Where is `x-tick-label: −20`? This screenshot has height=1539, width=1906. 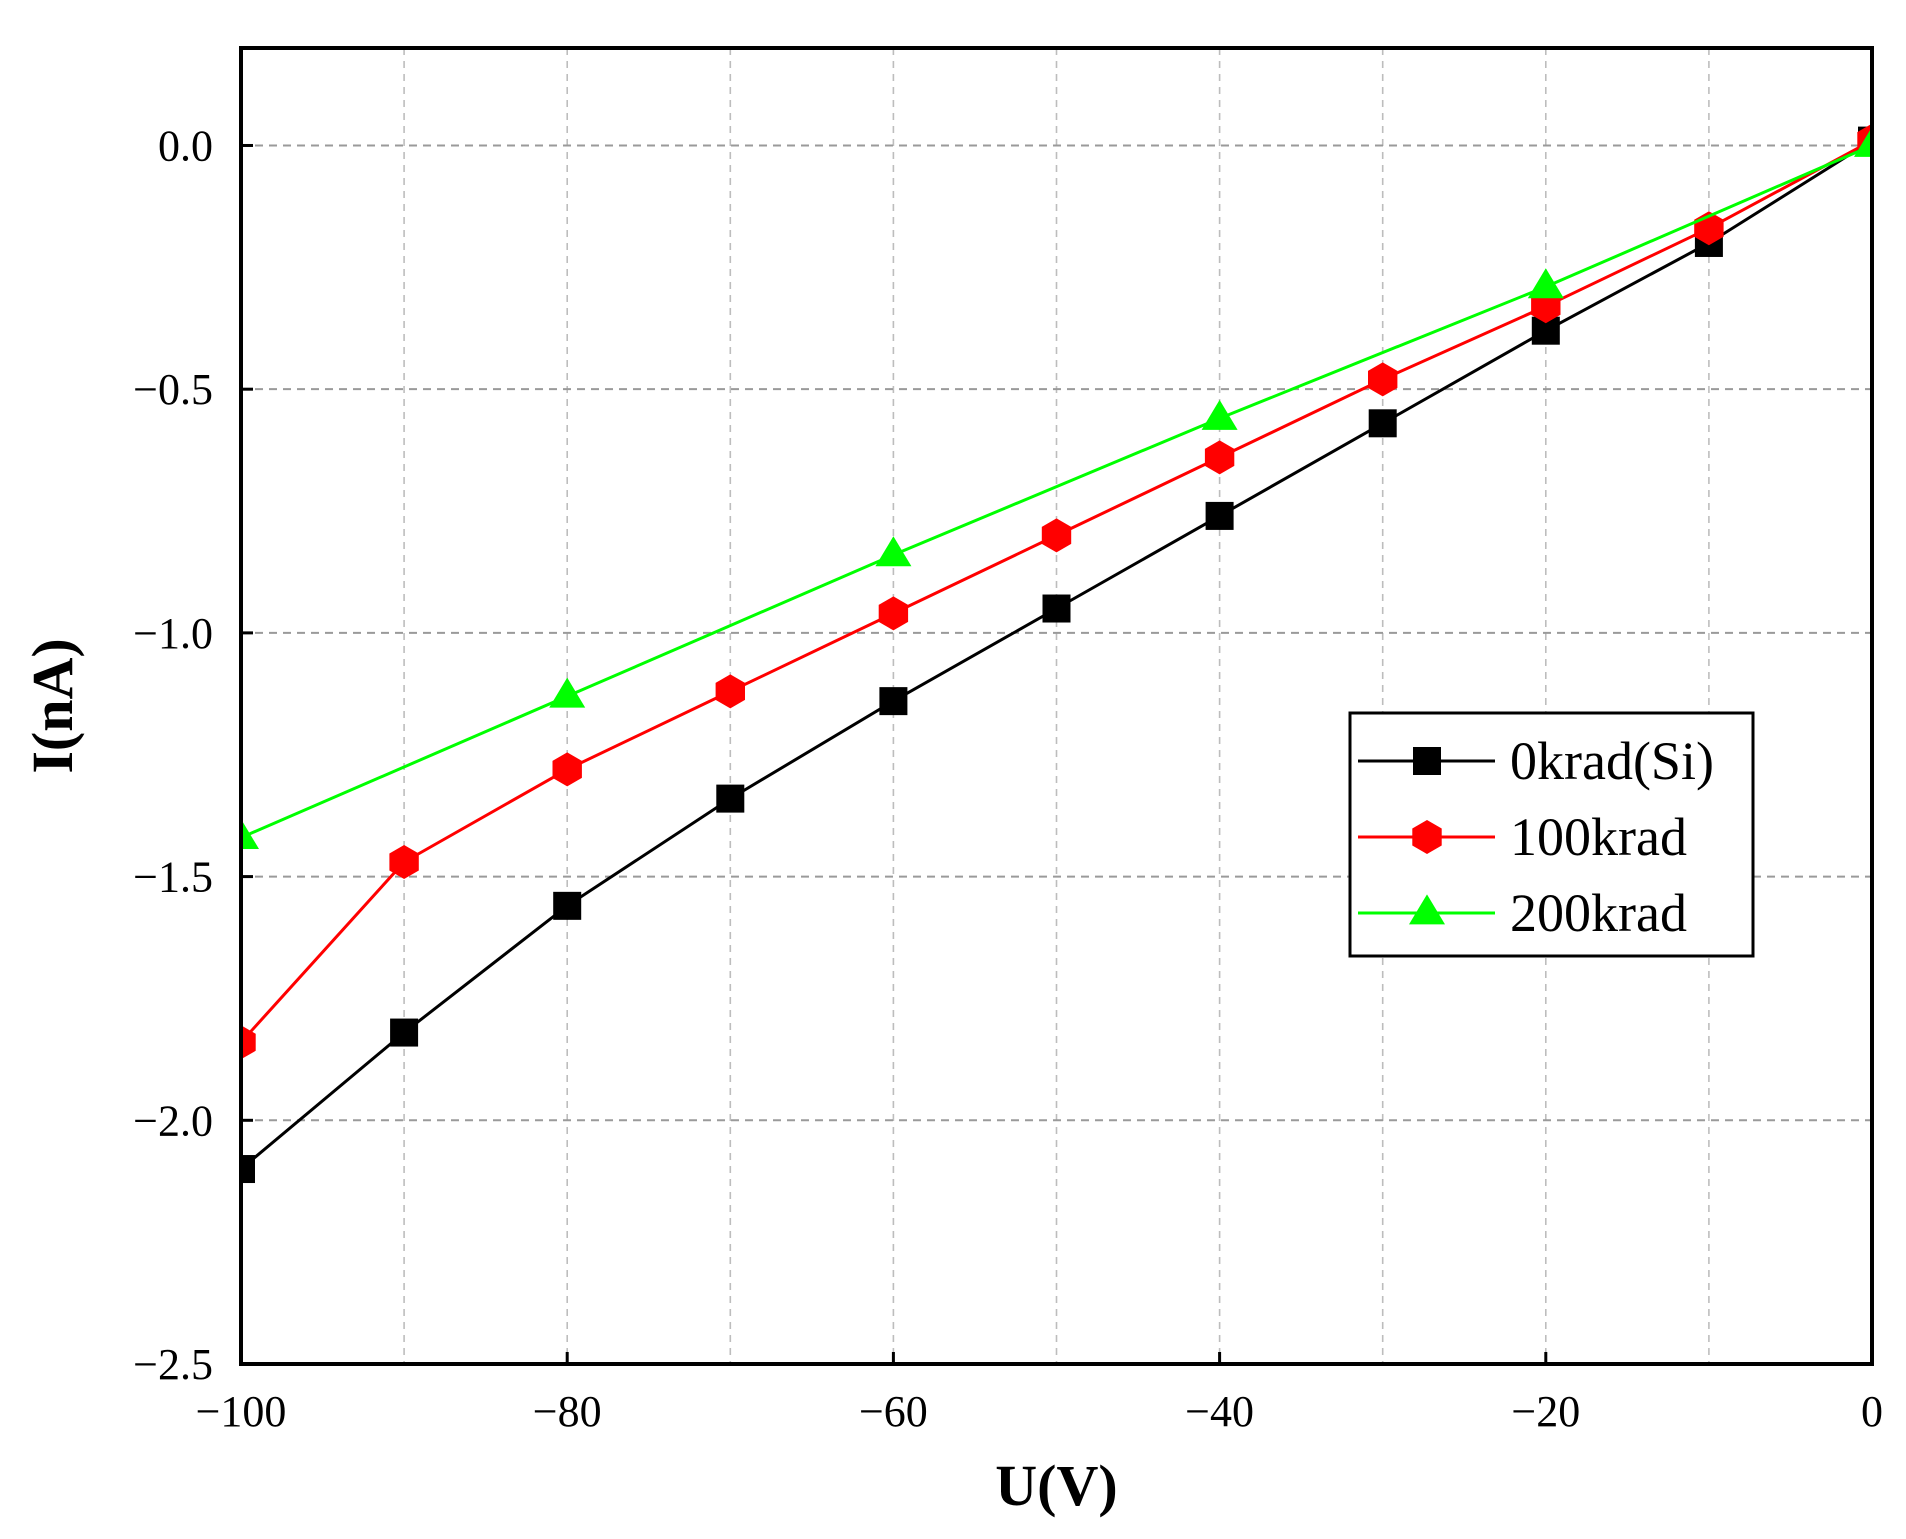
x-tick-label: −20 is located at coordinates (1545, 1411).